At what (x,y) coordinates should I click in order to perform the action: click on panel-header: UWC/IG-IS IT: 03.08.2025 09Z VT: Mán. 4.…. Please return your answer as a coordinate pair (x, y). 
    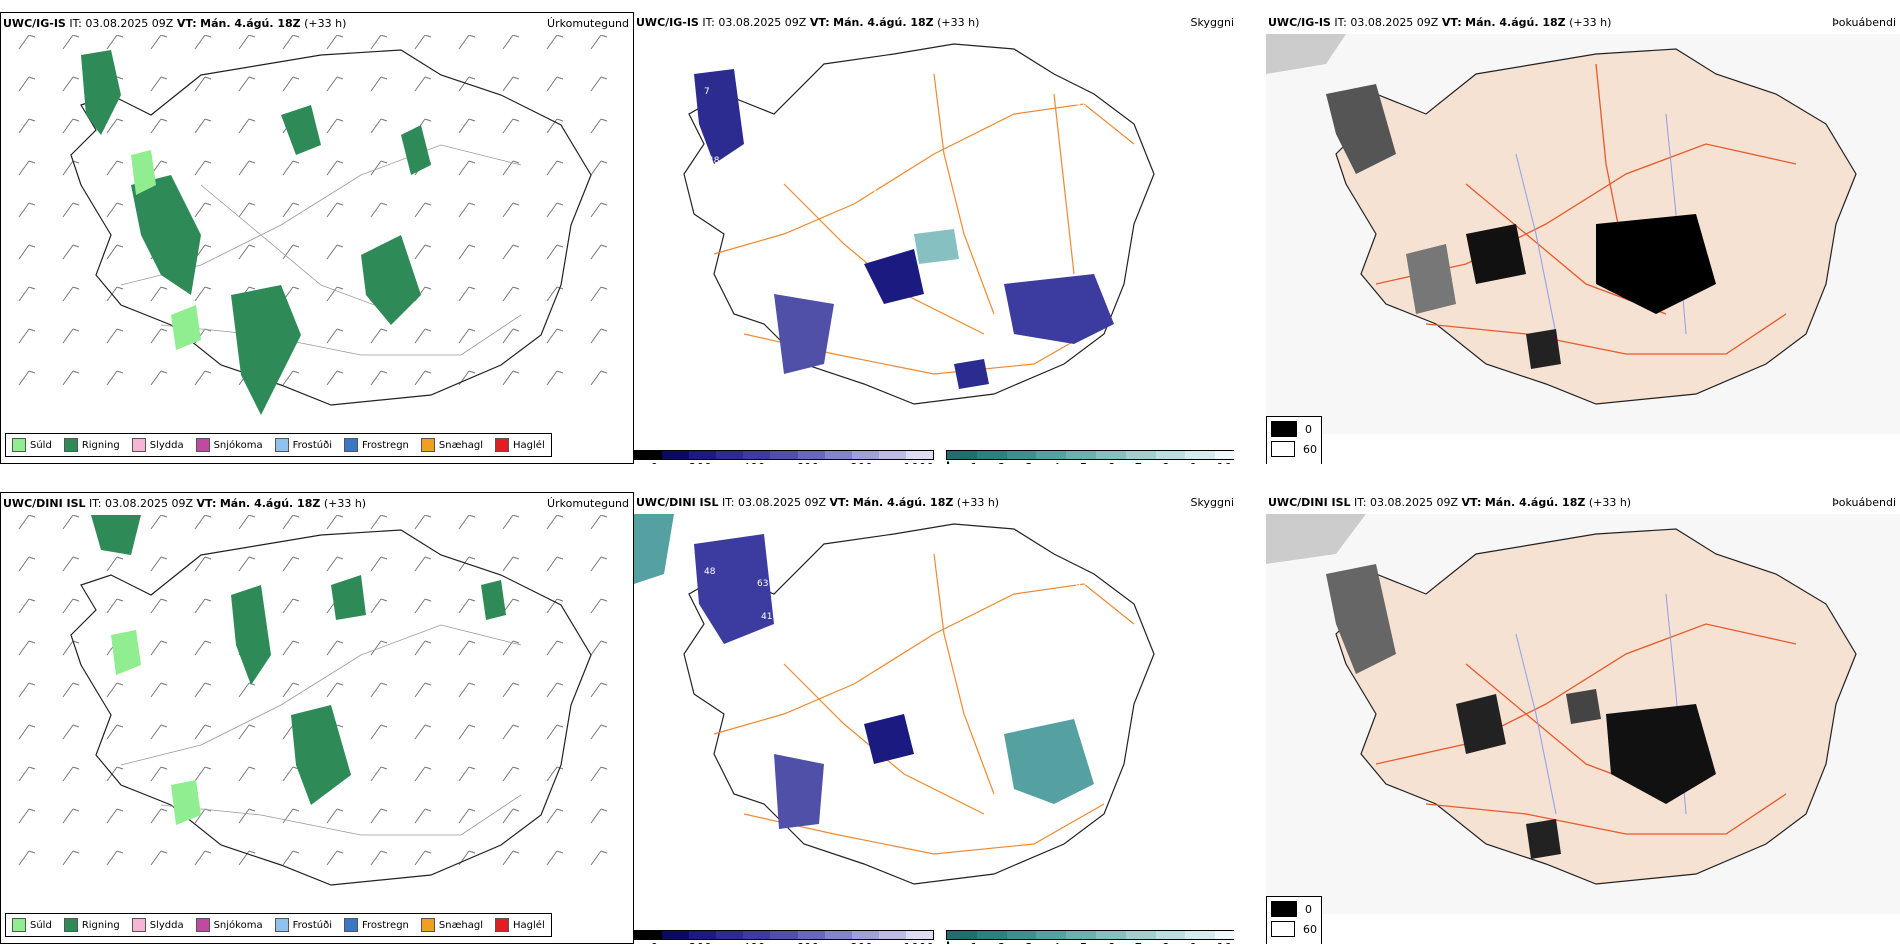
    Looking at the image, I should click on (807, 22).